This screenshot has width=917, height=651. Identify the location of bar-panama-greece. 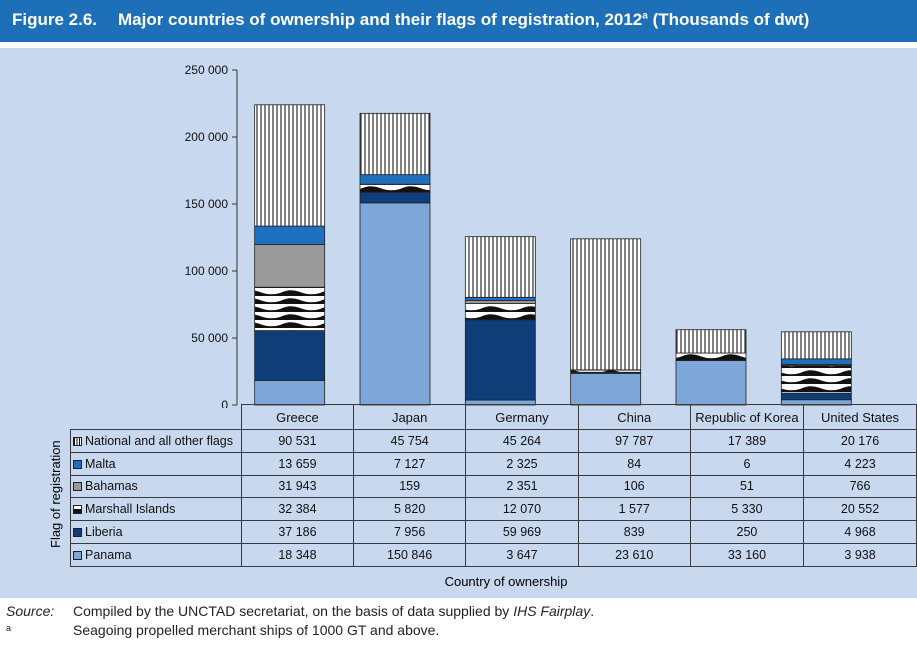
(290, 393).